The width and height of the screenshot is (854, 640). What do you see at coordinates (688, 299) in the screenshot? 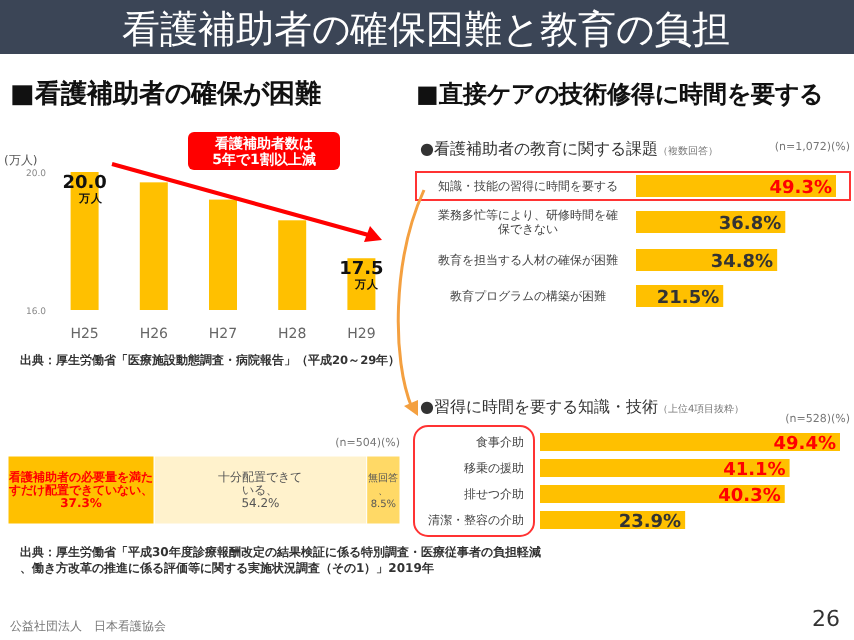
I see `data-label: 21.5%` at bounding box center [688, 299].